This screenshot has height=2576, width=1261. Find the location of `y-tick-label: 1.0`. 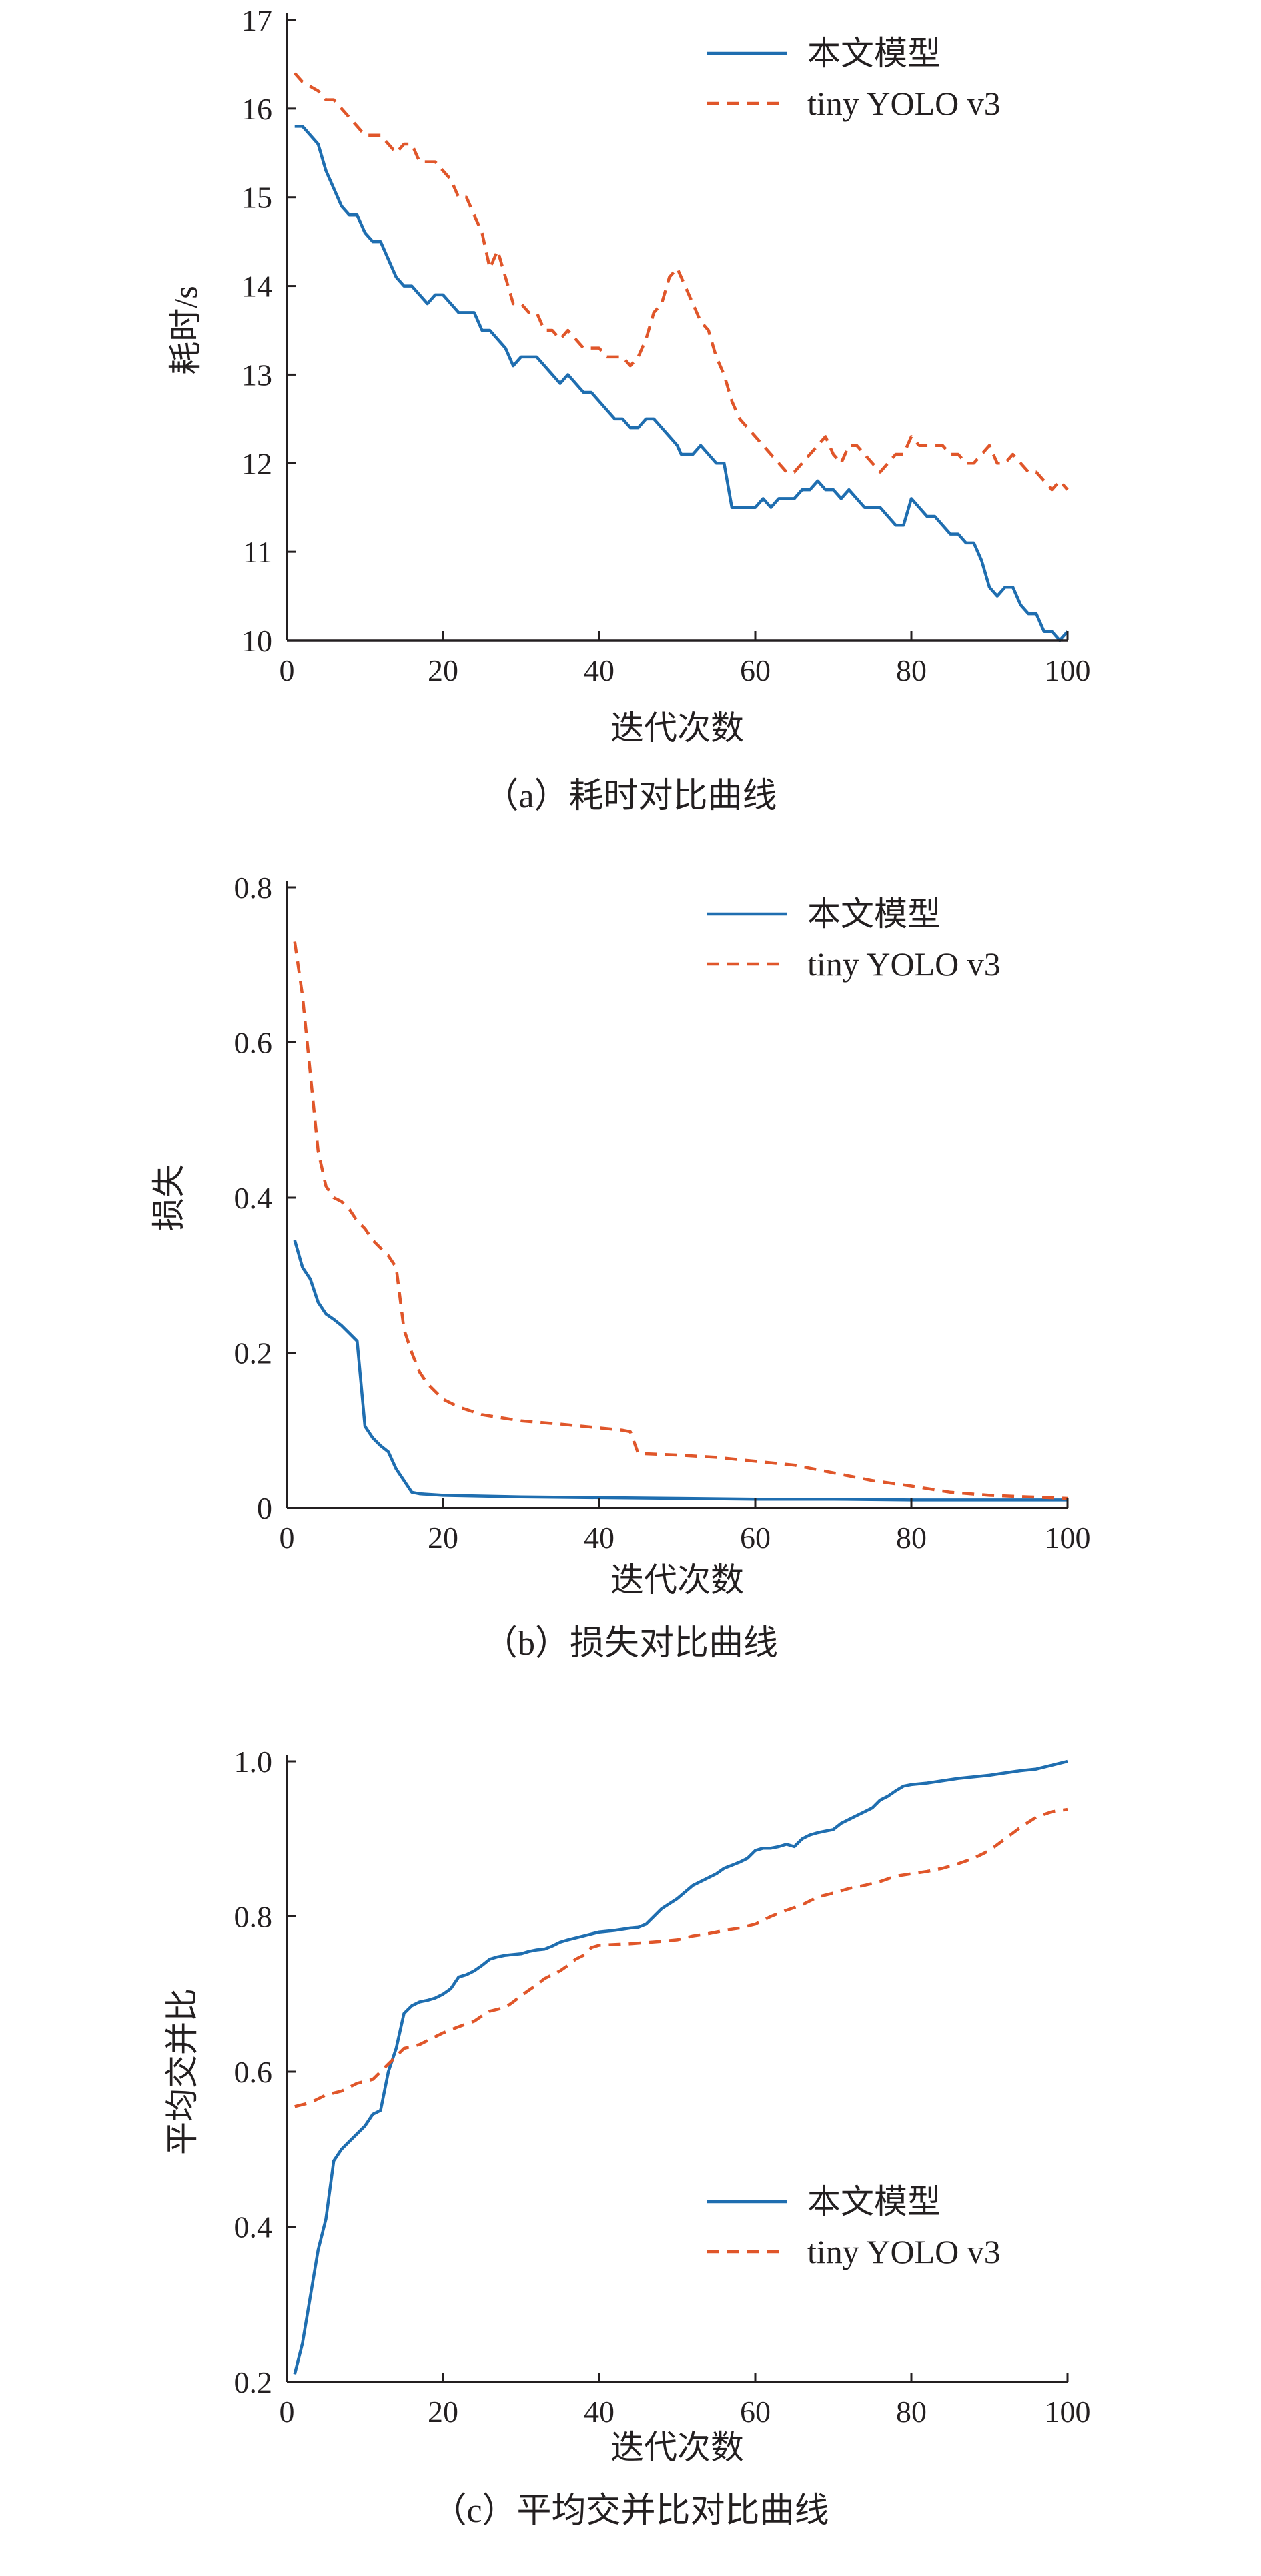

y-tick-label: 1.0 is located at coordinates (253, 1762).